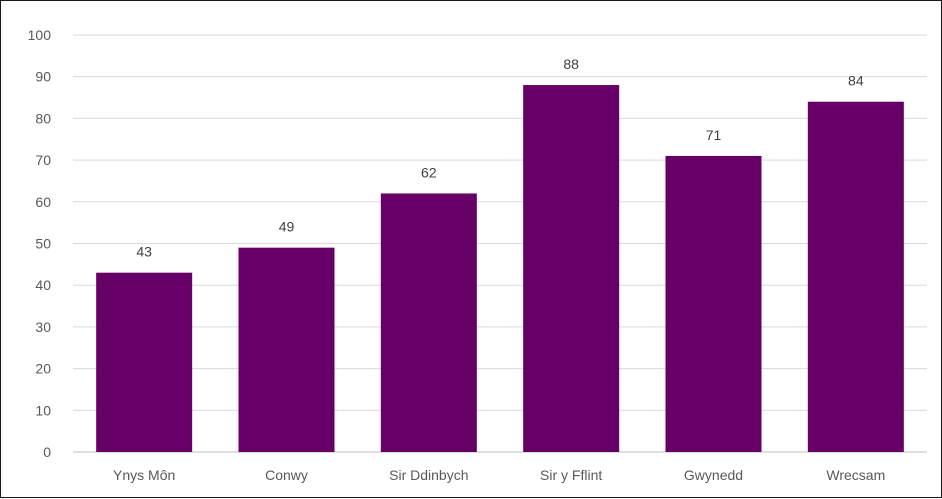  What do you see at coordinates (429, 172) in the screenshot?
I see `data-label: 62` at bounding box center [429, 172].